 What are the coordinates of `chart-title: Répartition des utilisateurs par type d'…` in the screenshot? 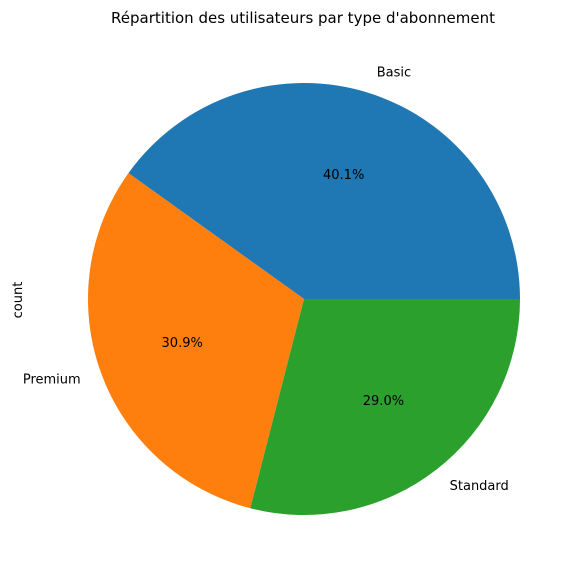 It's located at (303, 18).